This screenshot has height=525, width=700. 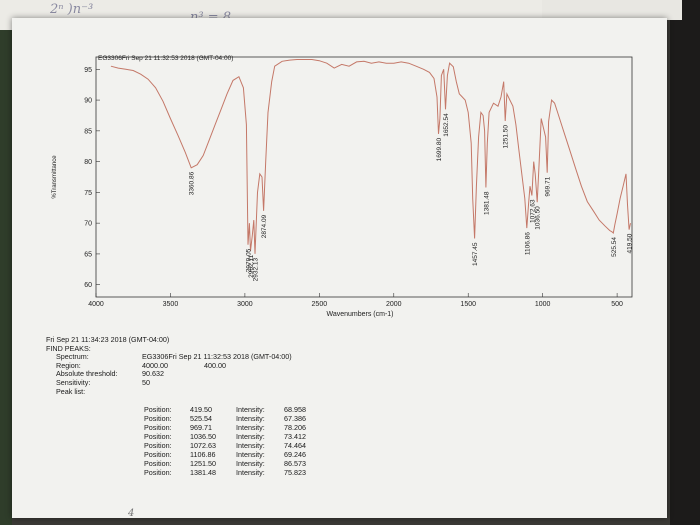 I want to click on y-tick-label: 70, so click(x=88, y=224).